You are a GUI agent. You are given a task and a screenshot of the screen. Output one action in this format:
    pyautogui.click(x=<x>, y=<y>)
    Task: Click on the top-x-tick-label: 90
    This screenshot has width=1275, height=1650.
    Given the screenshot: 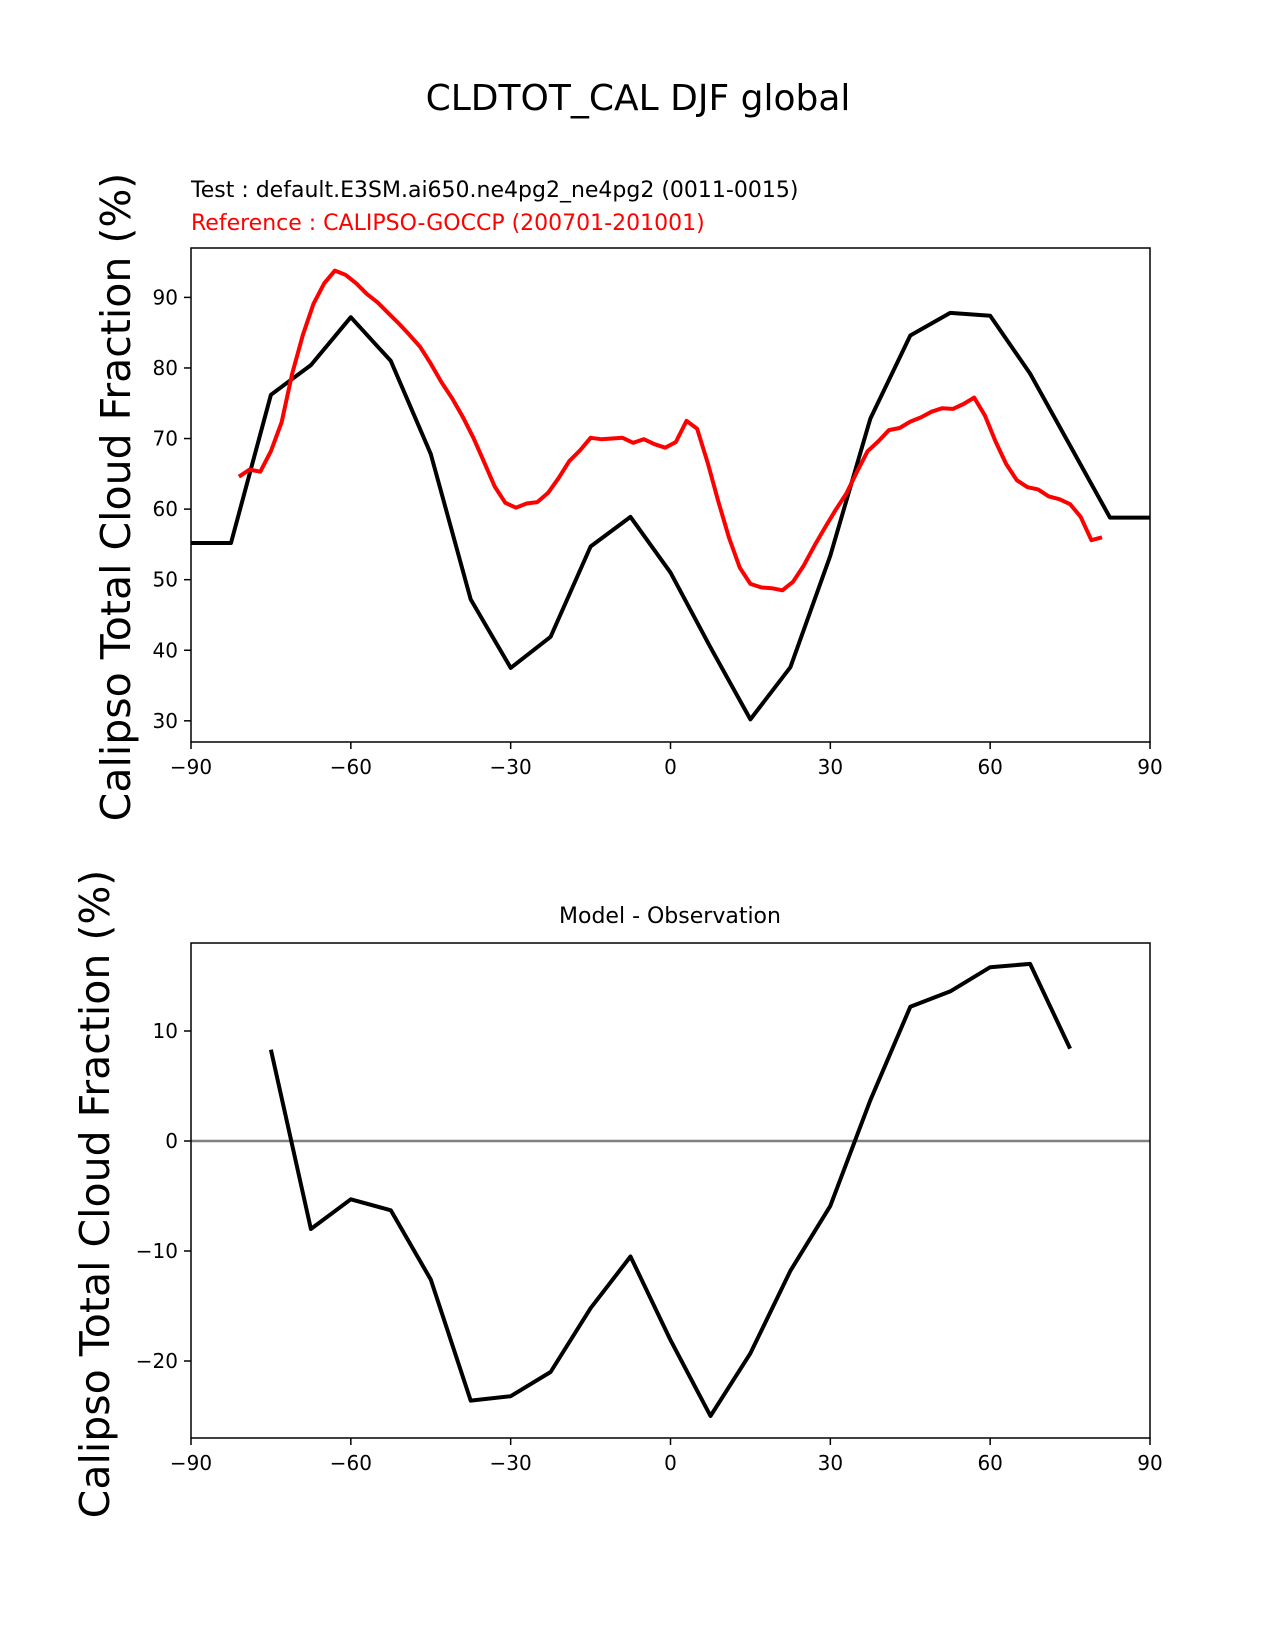 What is the action you would take?
    pyautogui.click(x=1149, y=767)
    